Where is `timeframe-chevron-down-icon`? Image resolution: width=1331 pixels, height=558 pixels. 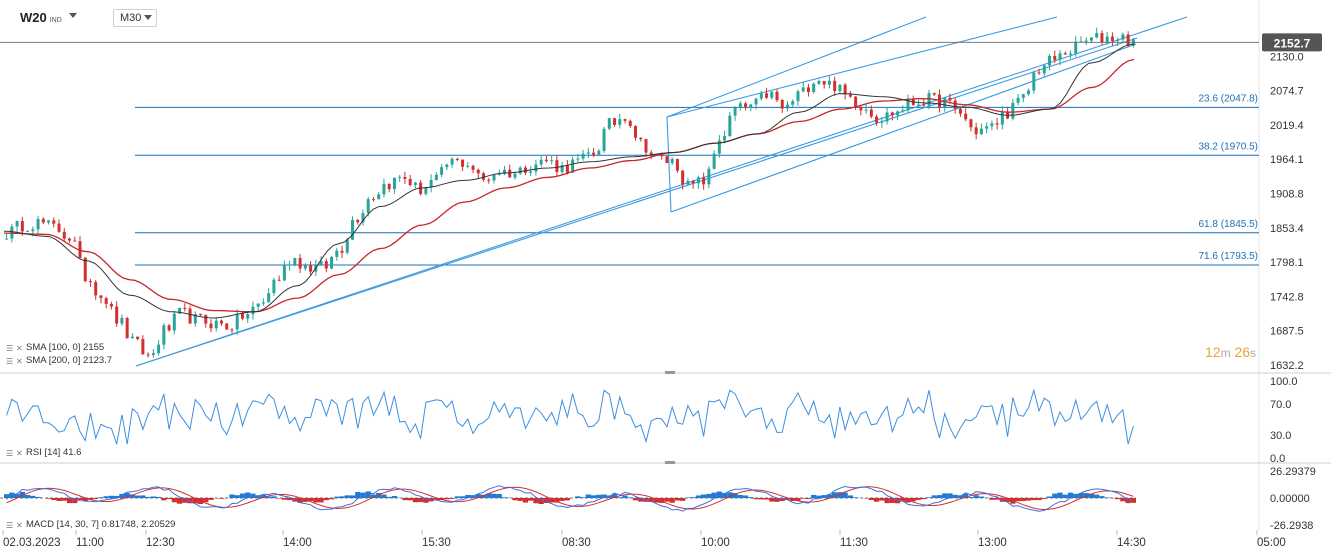 timeframe-chevron-down-icon is located at coordinates (148, 17).